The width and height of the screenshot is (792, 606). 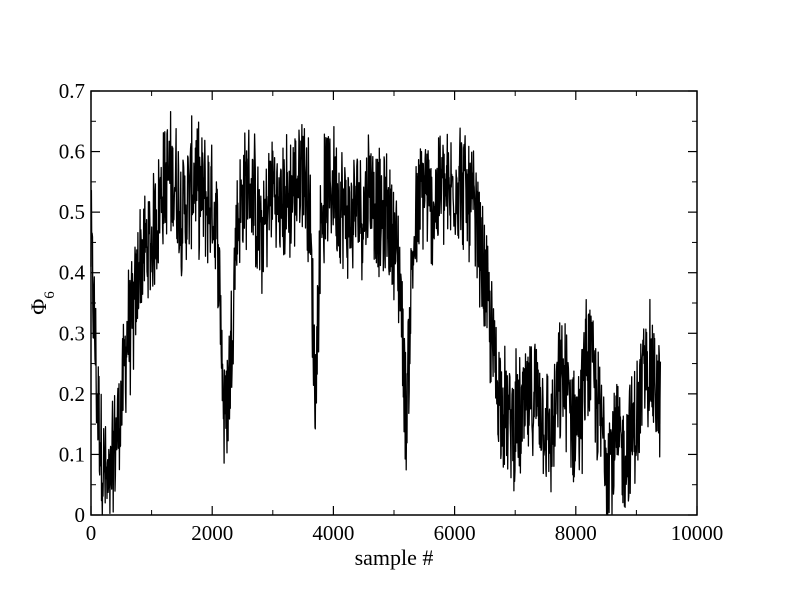 I want to click on y-tick-label: 0.2, so click(x=72, y=394).